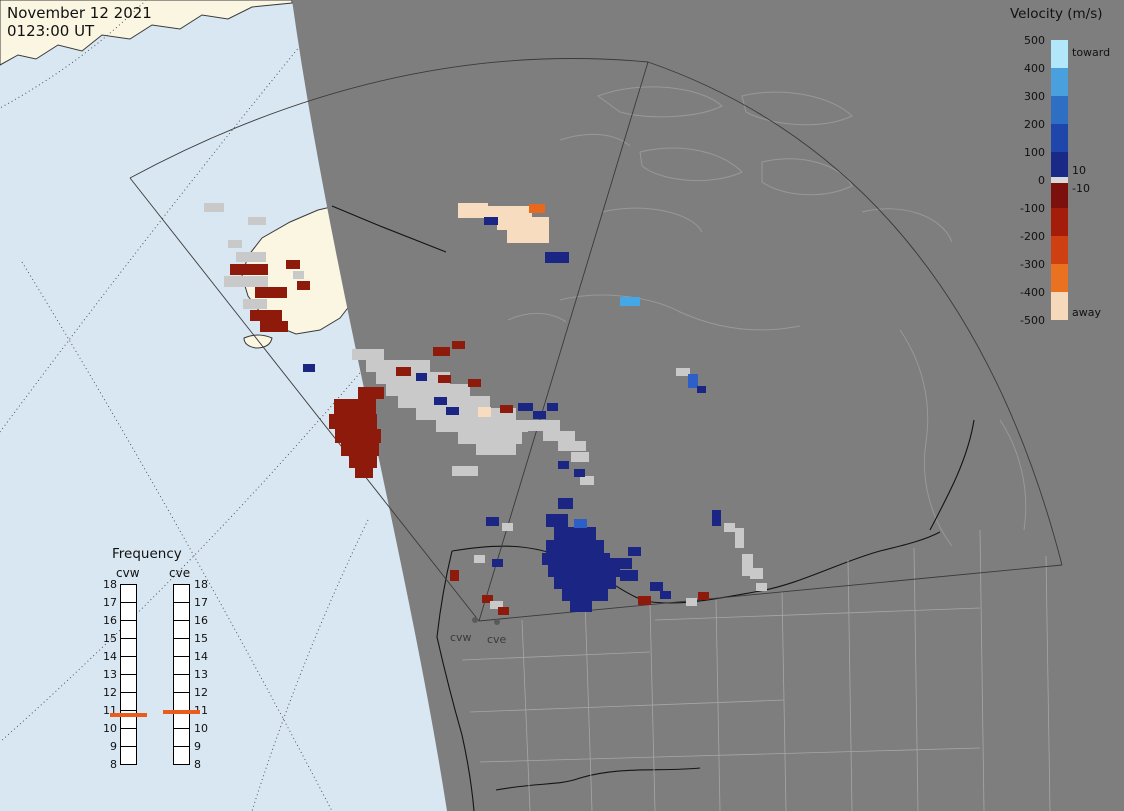 This screenshot has height=811, width=1124. Describe the element at coordinates (51, 31) in the screenshot. I see `timestamp-time: 0123:00 UT` at that location.